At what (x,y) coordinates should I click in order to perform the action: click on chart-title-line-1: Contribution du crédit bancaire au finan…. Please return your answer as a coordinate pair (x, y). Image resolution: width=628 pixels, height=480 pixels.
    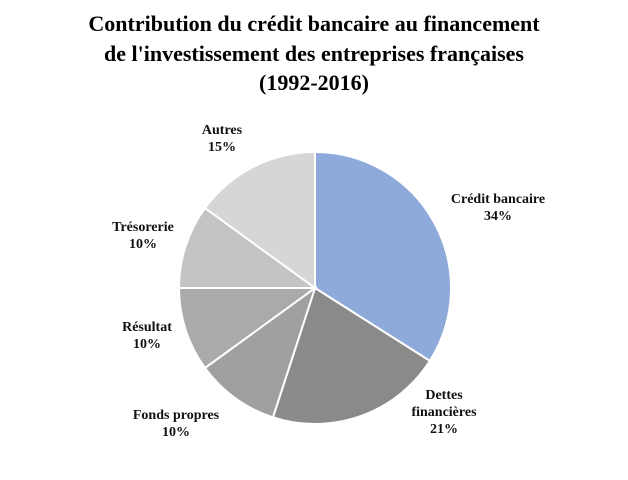
    Looking at the image, I should click on (314, 23).